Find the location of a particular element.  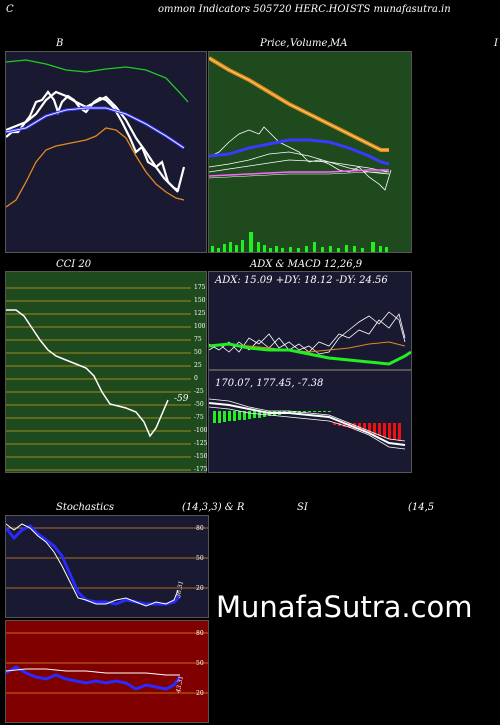

cci-tick-label: -50 is located at coordinates (199, 404).